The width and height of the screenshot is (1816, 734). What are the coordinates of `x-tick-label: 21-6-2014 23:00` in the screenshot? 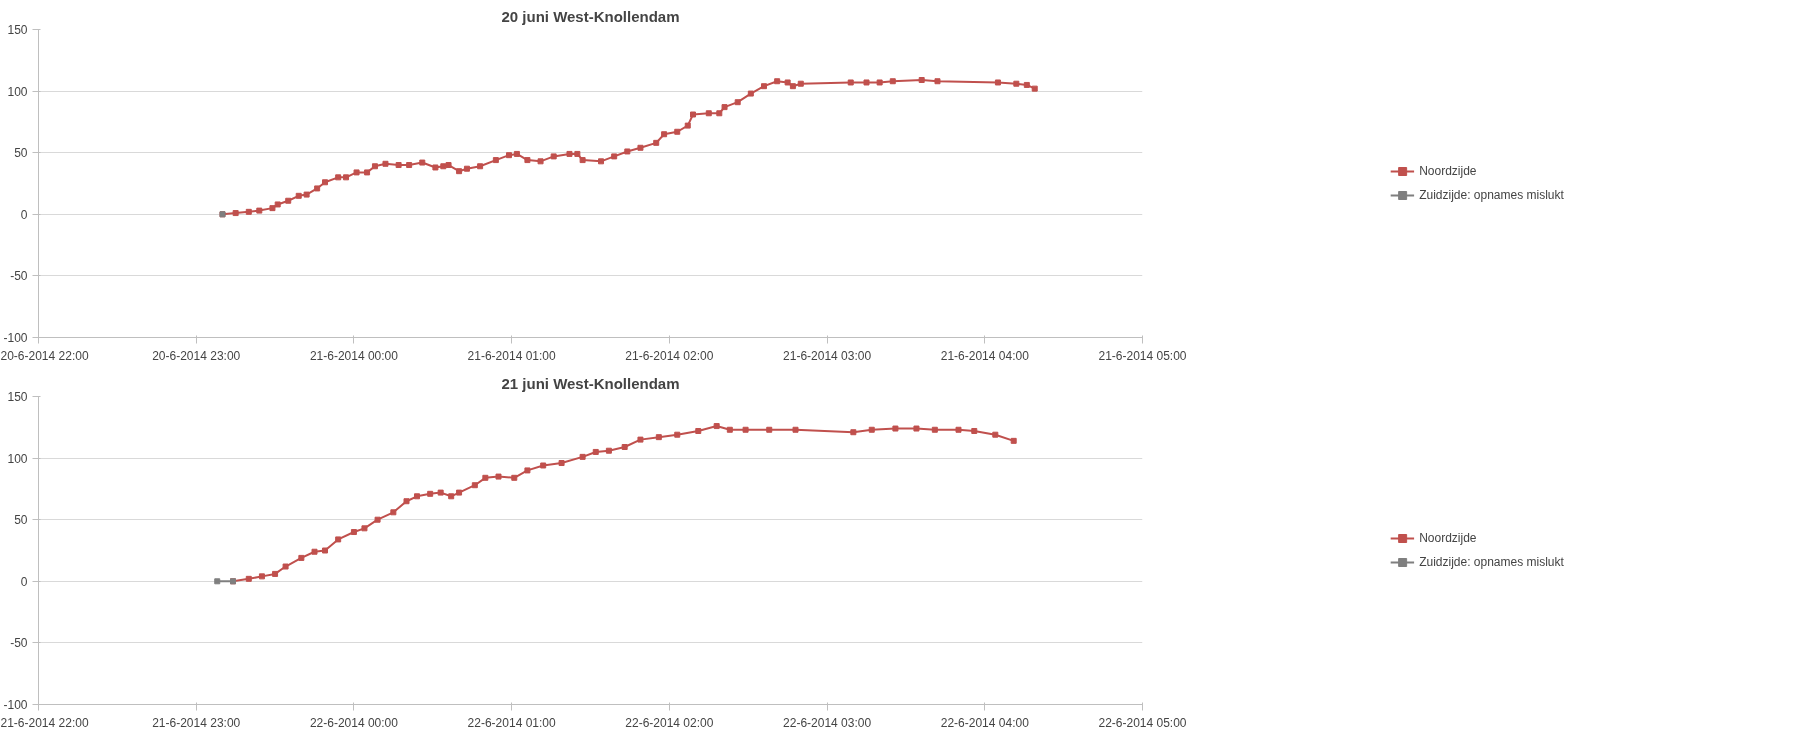 It's located at (196, 722).